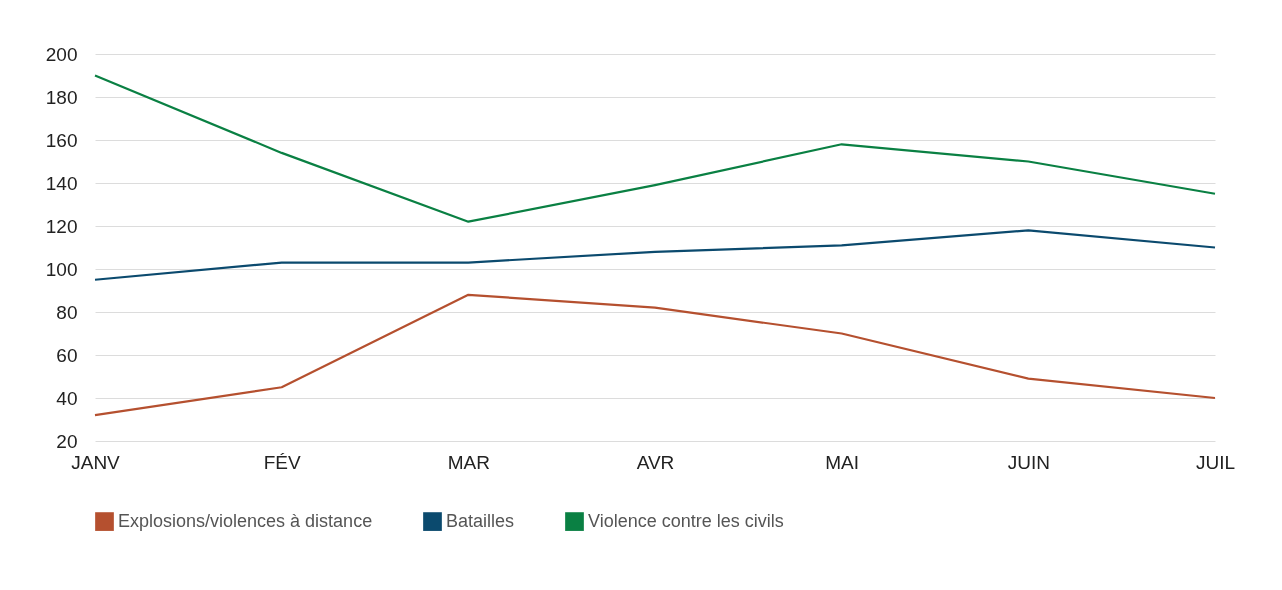  What do you see at coordinates (61, 183) in the screenshot?
I see `y-tick-label: 140` at bounding box center [61, 183].